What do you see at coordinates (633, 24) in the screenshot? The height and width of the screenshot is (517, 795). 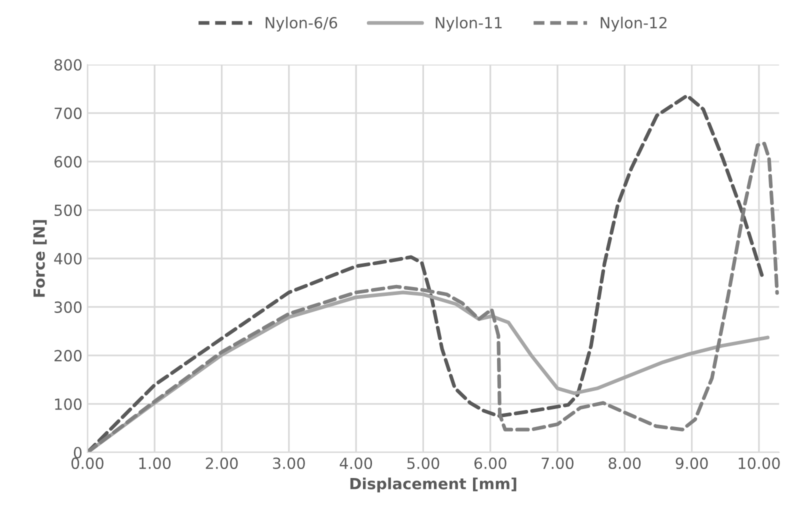 I see `legend-label: Nylon-12` at bounding box center [633, 24].